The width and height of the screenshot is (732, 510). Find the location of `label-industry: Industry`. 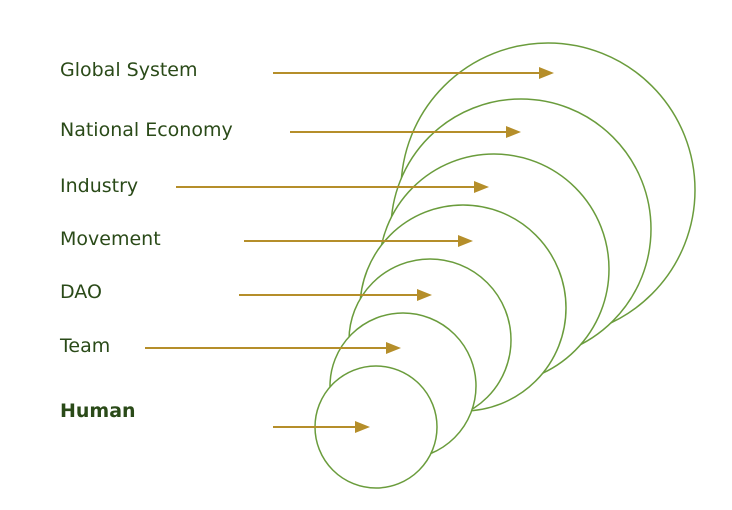

label-industry: Industry is located at coordinates (99, 186).